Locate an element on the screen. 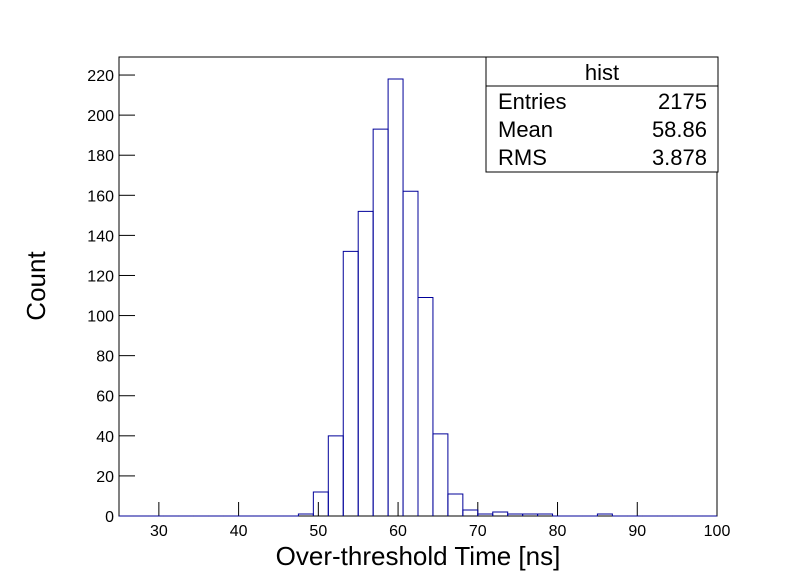  y-tick-label: 200 is located at coordinates (100, 116).